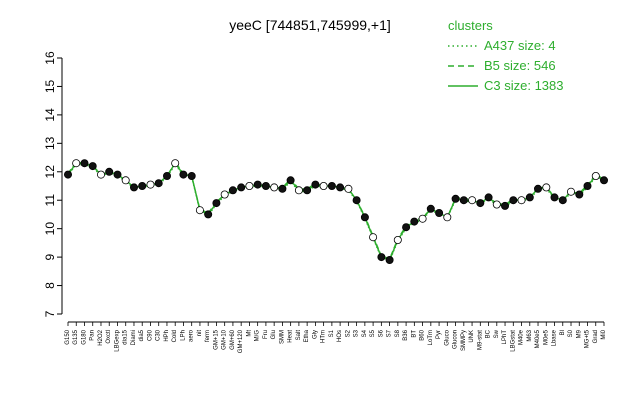 Image resolution: width=640 pixels, height=400 pixels. Describe the element at coordinates (505, 337) in the screenshot. I see `x-tick-label: LPhT` at that location.